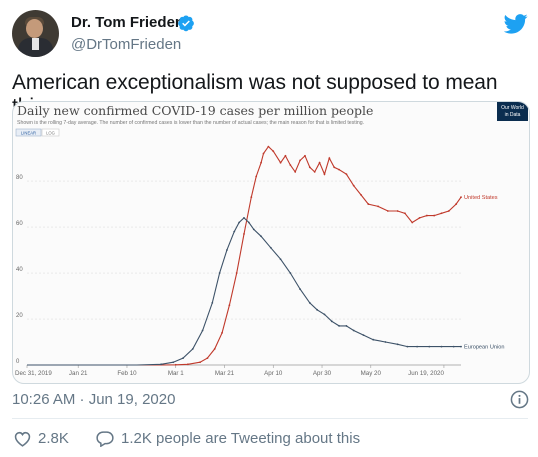 The image size is (538, 457). I want to click on tweet-timestamp: 10:26 AM · Jun 19, 2020, so click(94, 399).